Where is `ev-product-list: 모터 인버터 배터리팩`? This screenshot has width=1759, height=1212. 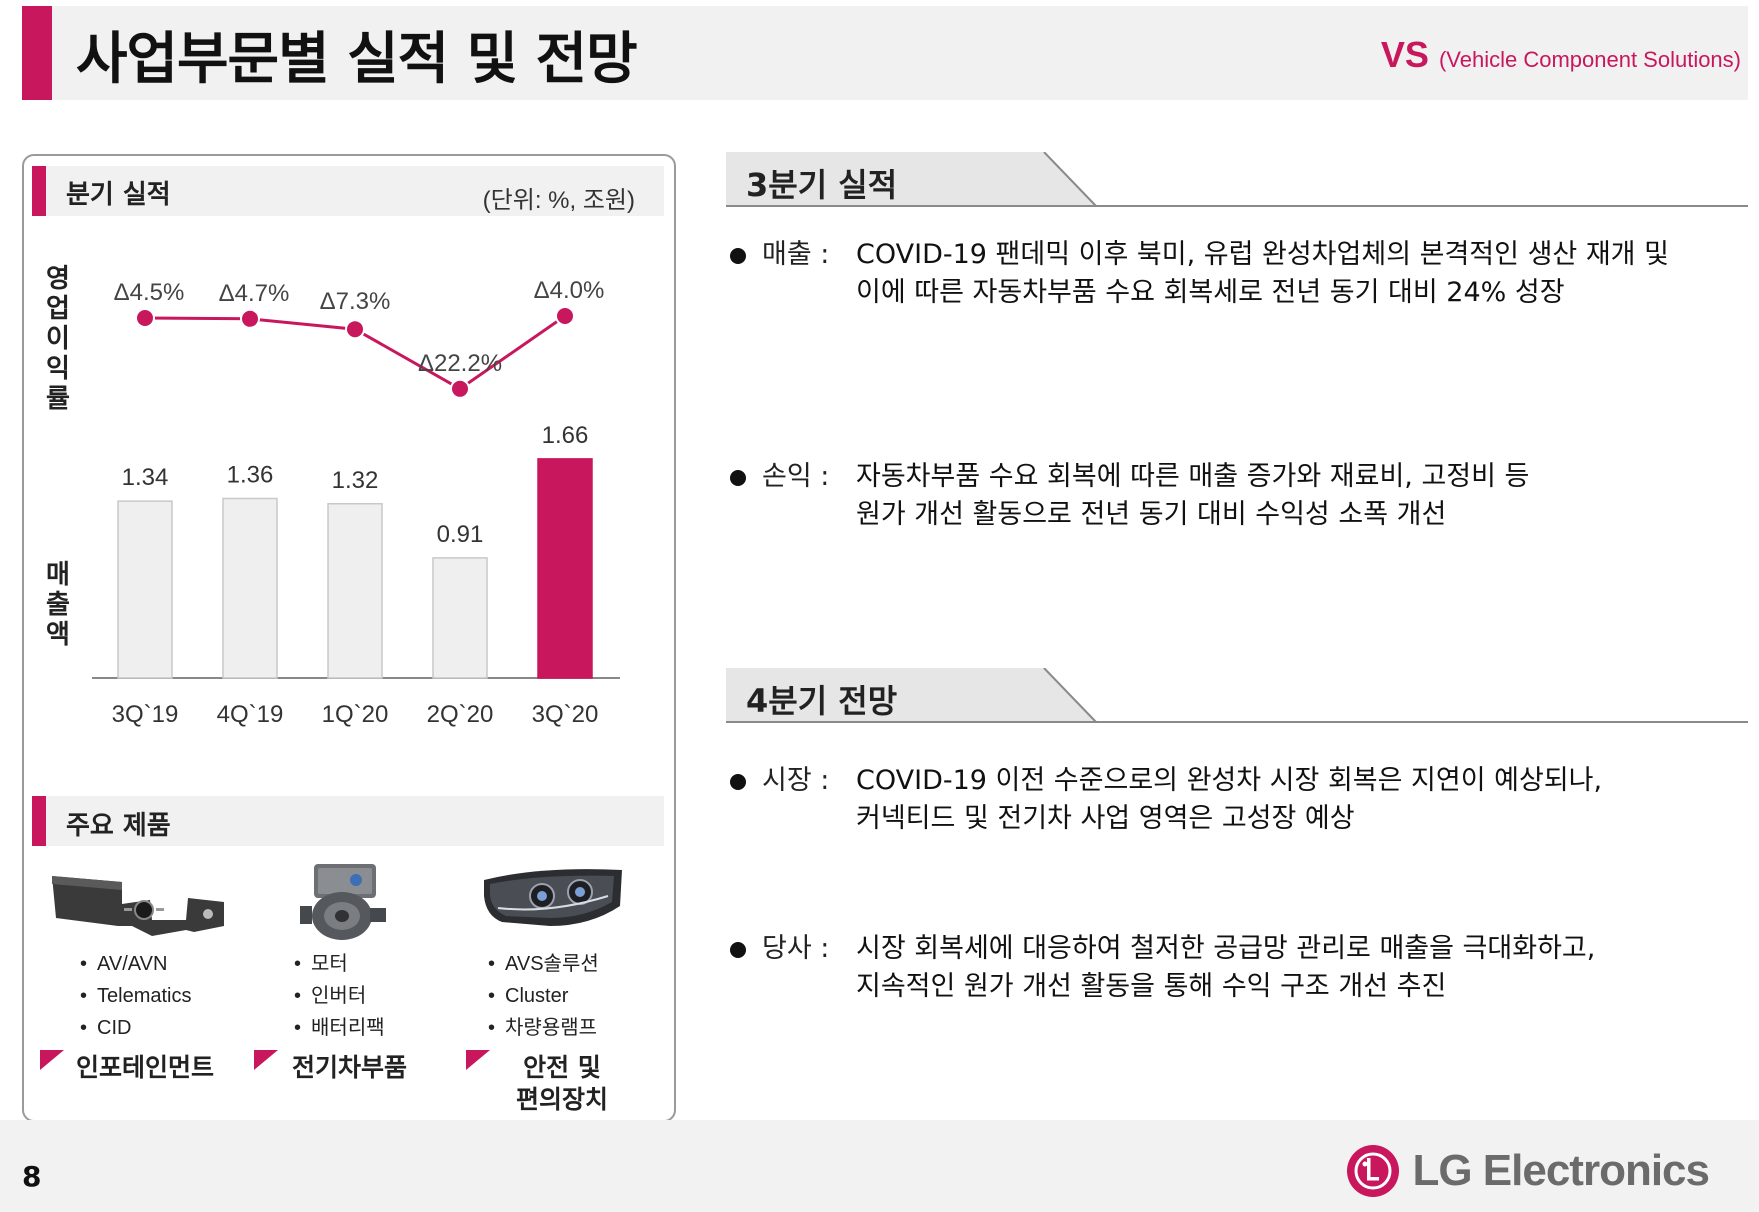 ev-product-list: 모터 인버터 배터리팩 is located at coordinates (339, 996).